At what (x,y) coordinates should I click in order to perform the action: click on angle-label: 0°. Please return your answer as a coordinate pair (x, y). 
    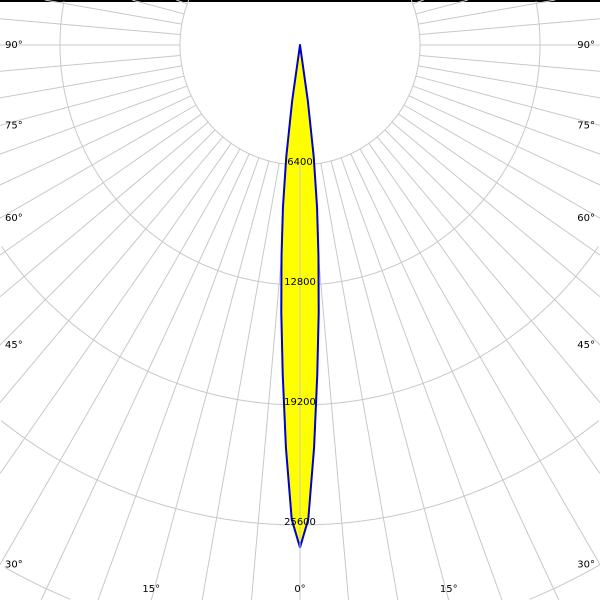
    Looking at the image, I should click on (299, 589).